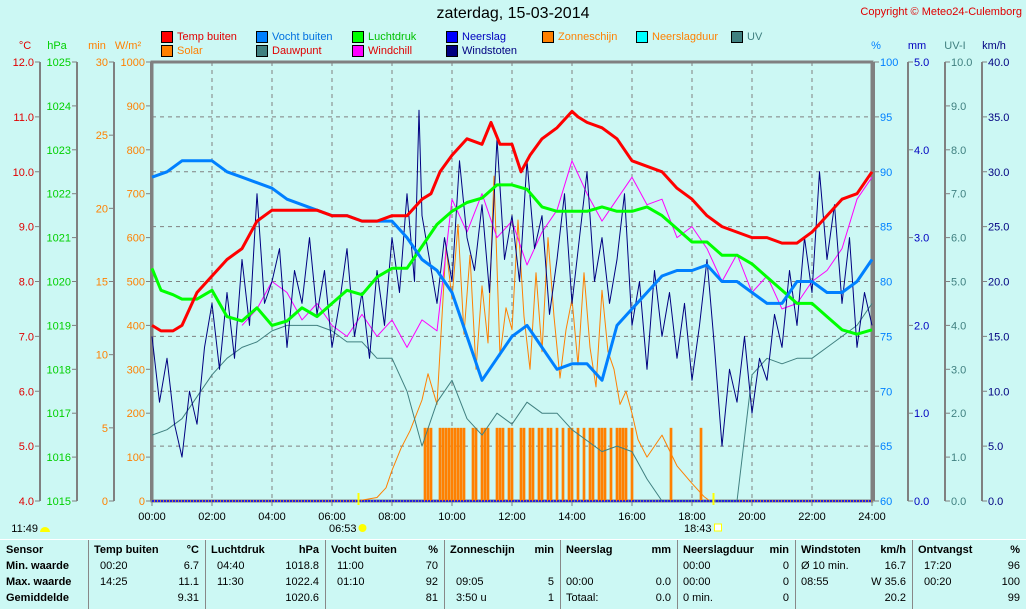  Describe the element at coordinates (736, 566) in the screenshot. I see `stats-row: 00:00 0` at that location.